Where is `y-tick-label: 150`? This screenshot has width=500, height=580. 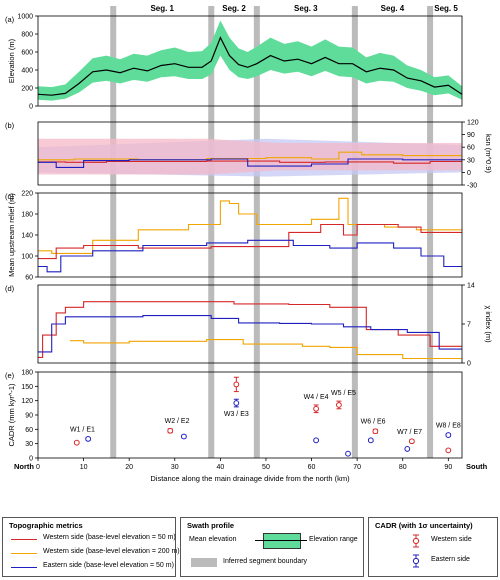
y-tick-label: 150 is located at coordinates (27, 387).